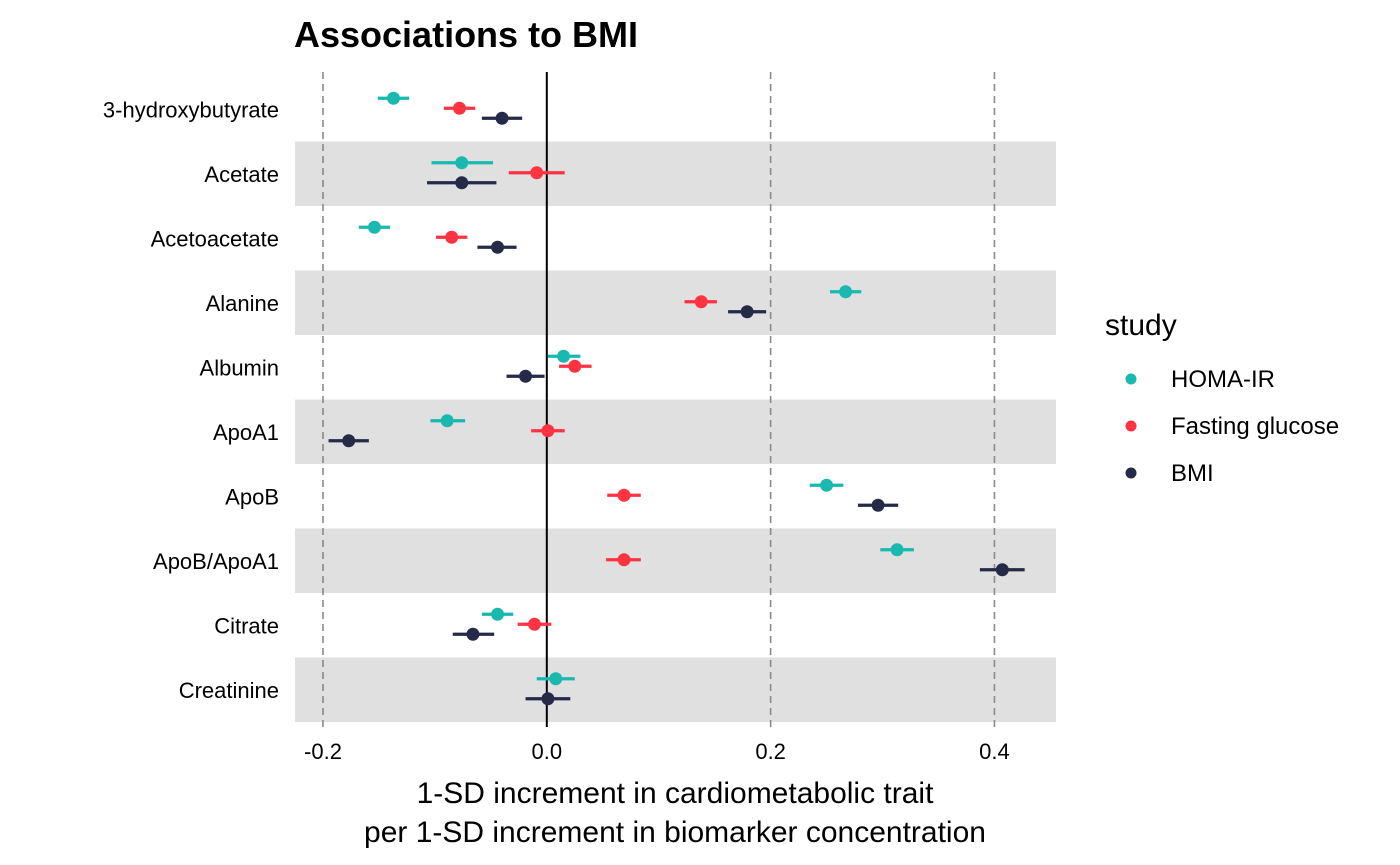  Describe the element at coordinates (323, 751) in the screenshot. I see `x-tick-label: -0.2` at that location.